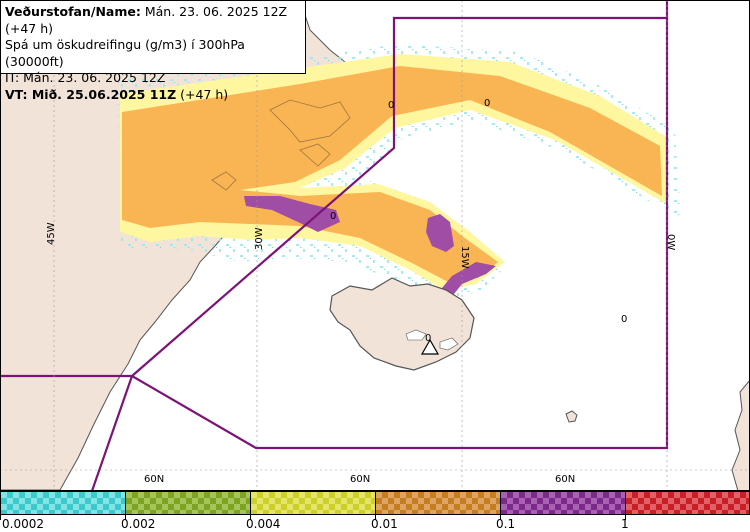 The image size is (750, 532). What do you see at coordinates (204, 94) in the screenshot?
I see `valid-suffix: (+47 h)` at bounding box center [204, 94].